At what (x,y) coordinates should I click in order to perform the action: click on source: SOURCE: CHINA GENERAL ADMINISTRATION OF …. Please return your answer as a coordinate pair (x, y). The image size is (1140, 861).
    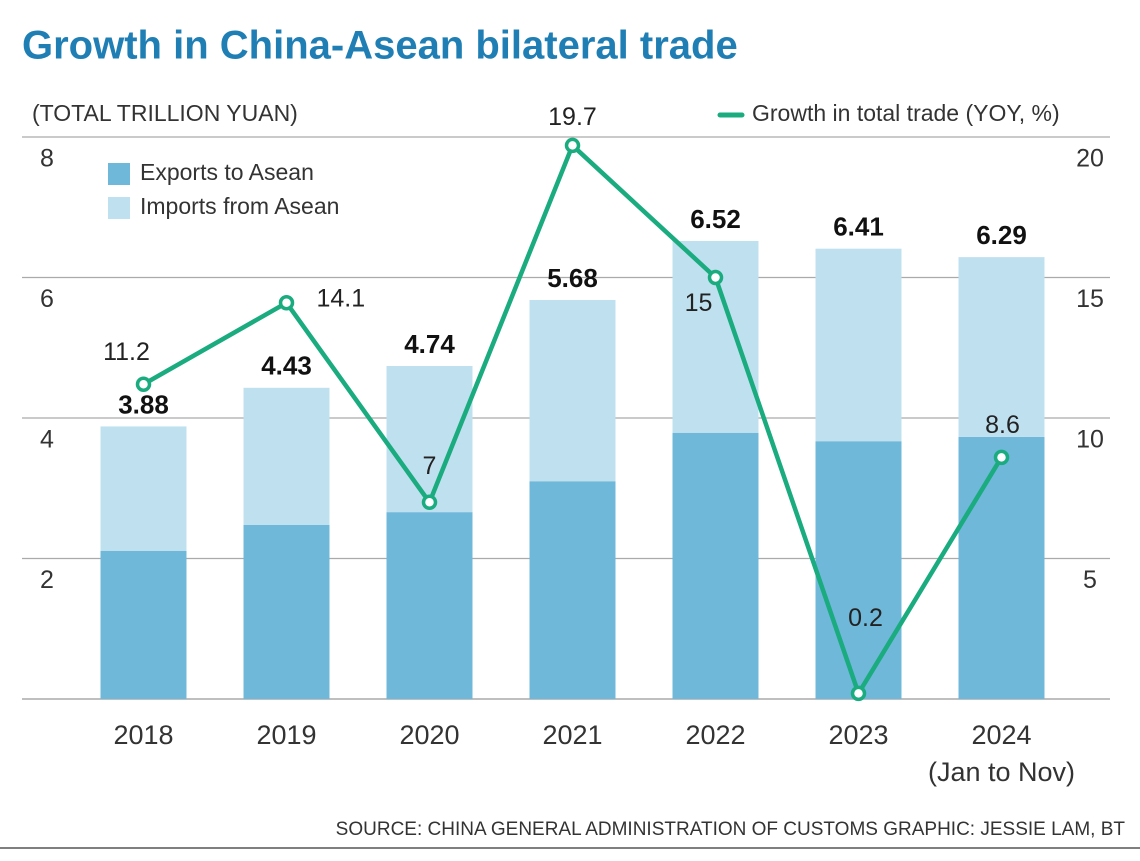
    Looking at the image, I should click on (731, 829).